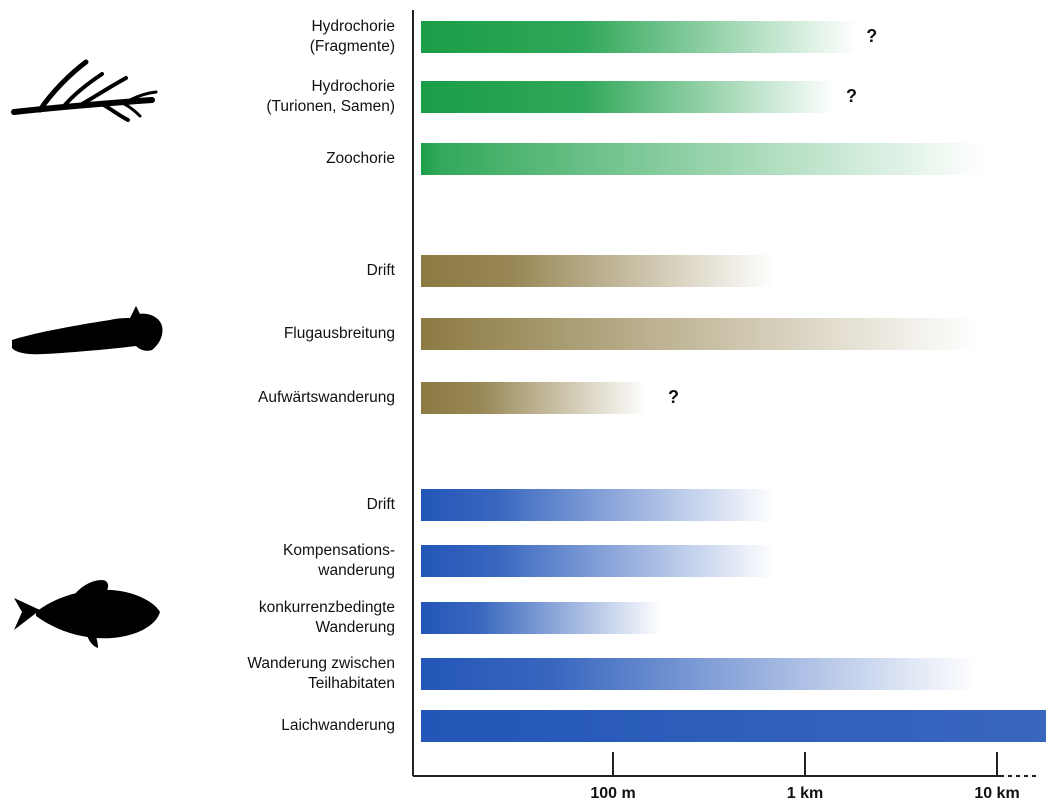 The image size is (1050, 807). What do you see at coordinates (215, 674) in the screenshot?
I see `row-label: Wanderung zwischen Teilhabitaten` at bounding box center [215, 674].